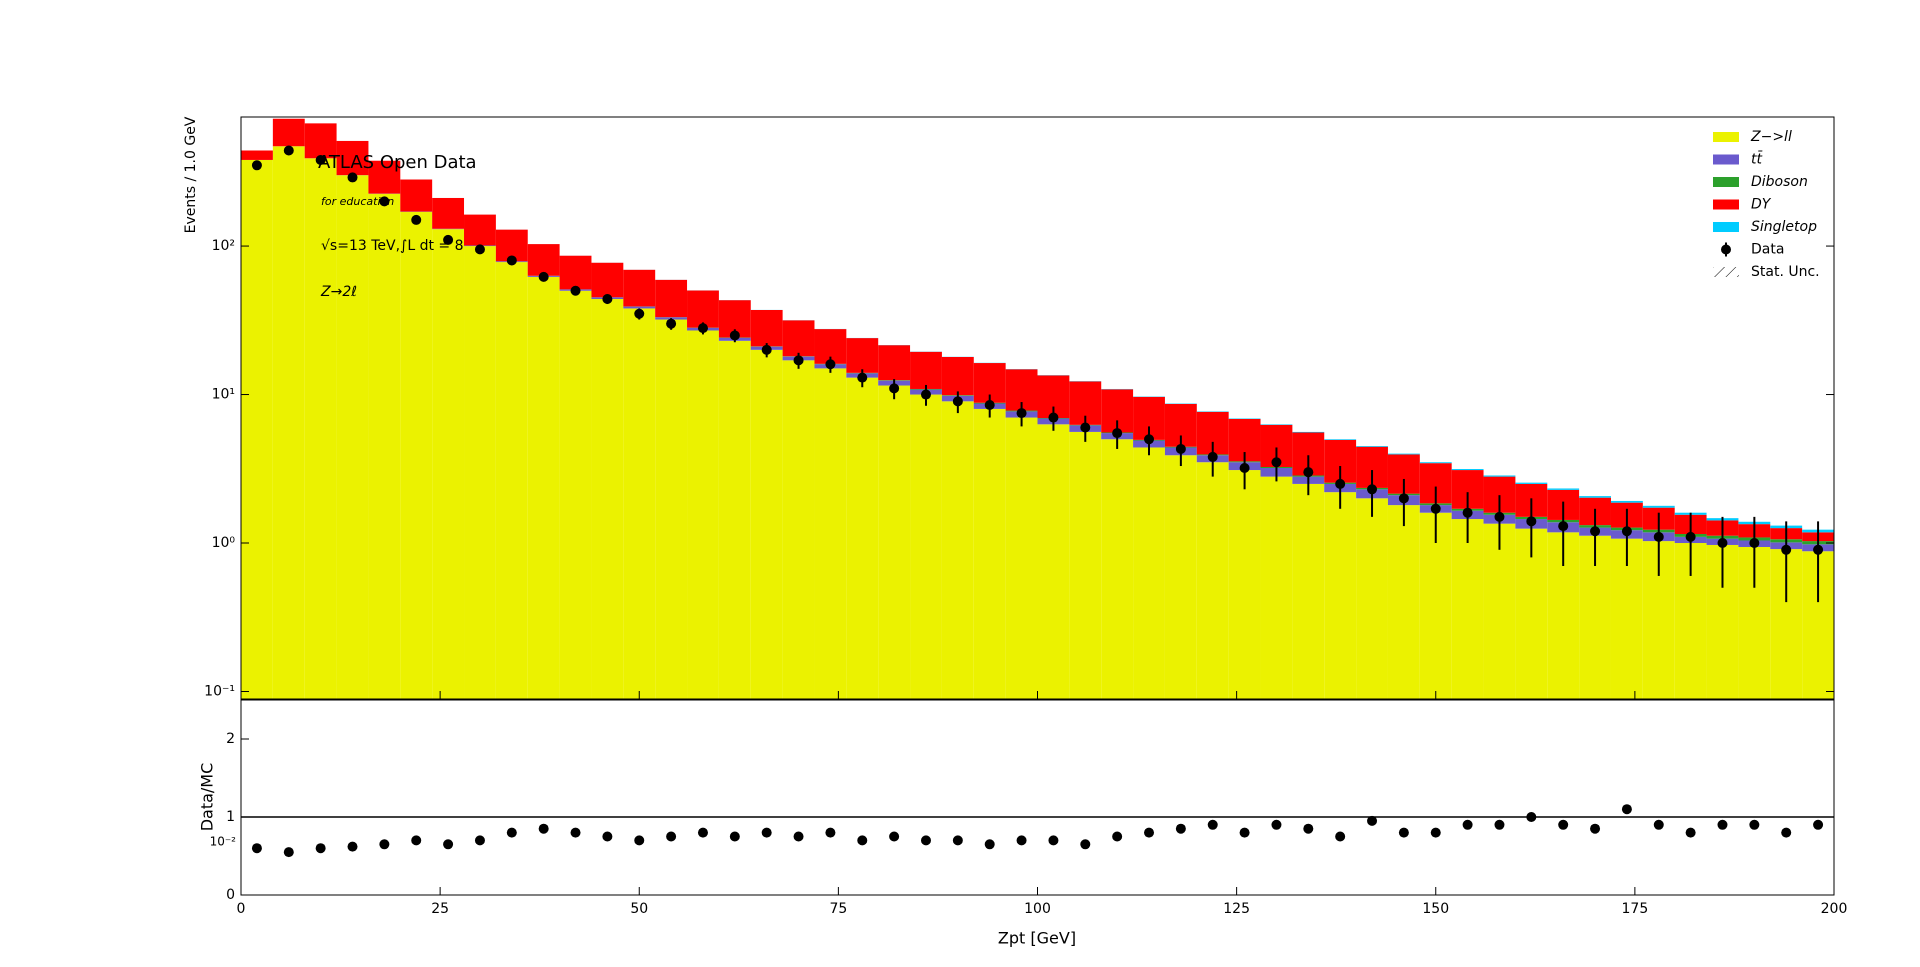 This screenshot has width=1920, height=967. I want to click on legend-label: Stat. Unc., so click(1785, 272).